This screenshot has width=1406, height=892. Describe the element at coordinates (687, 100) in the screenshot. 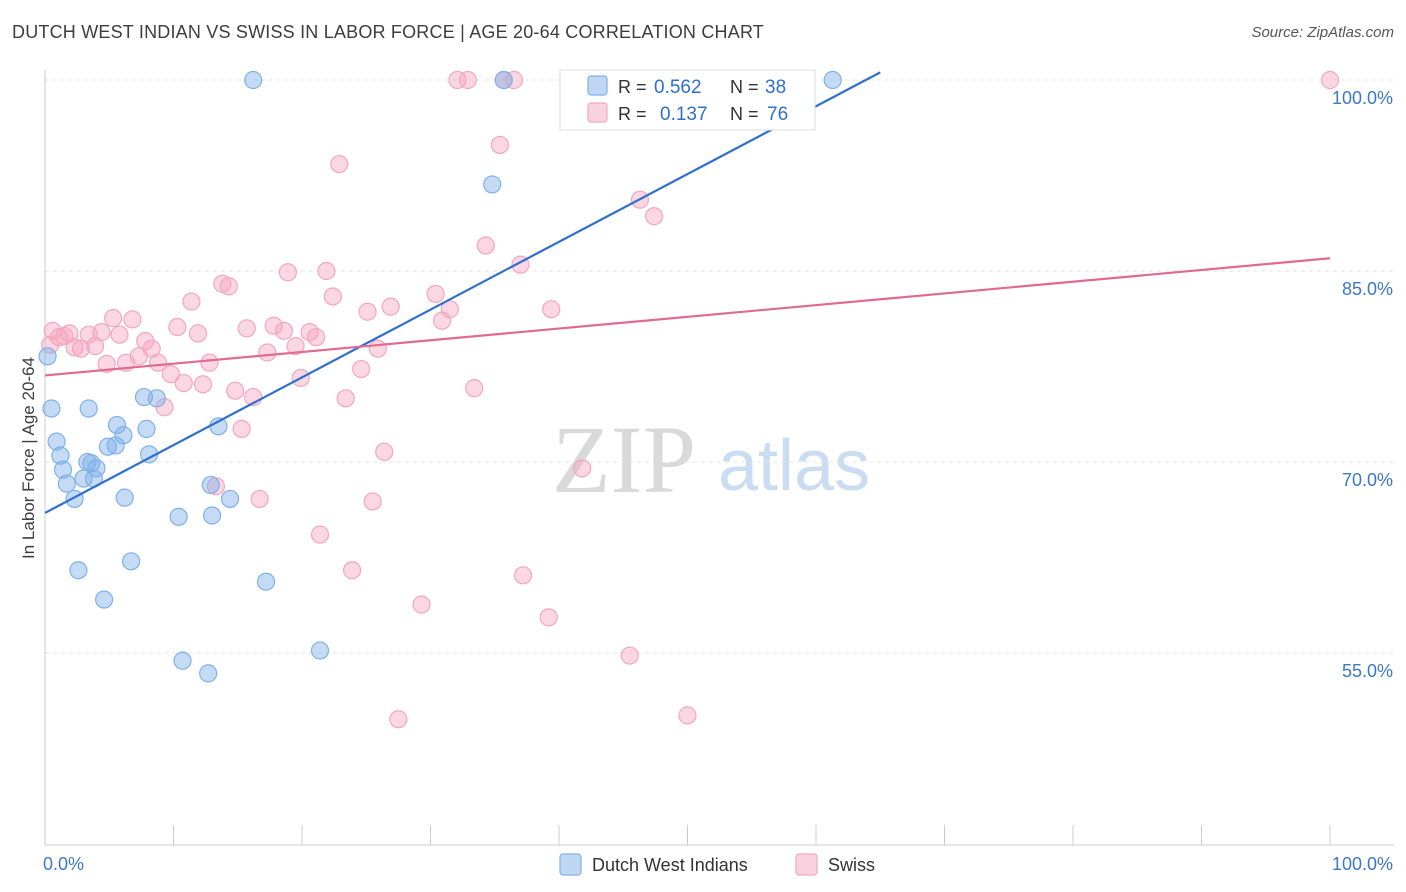

I see `legend-box: R = 0.562 N = 38 R = 0.137 N = 76` at that location.